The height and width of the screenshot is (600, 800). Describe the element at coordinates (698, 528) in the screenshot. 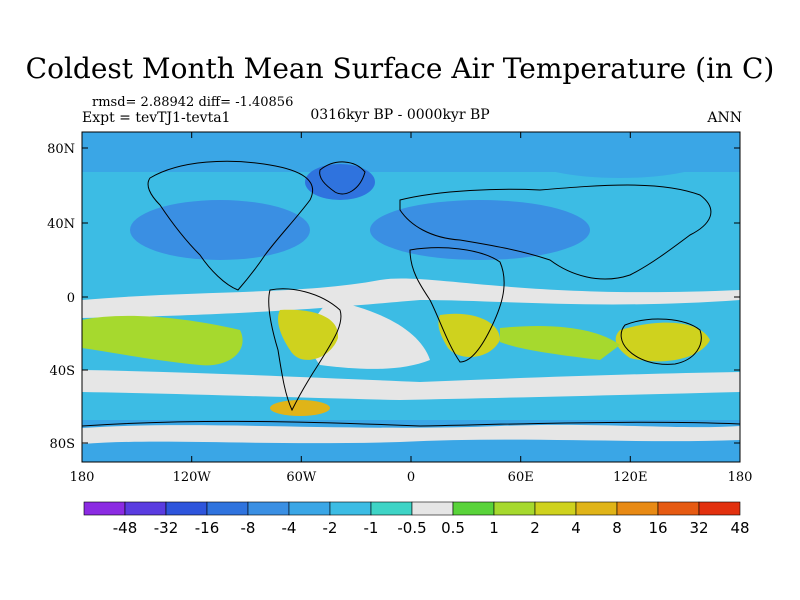

I see `colorbar-label: 32` at that location.